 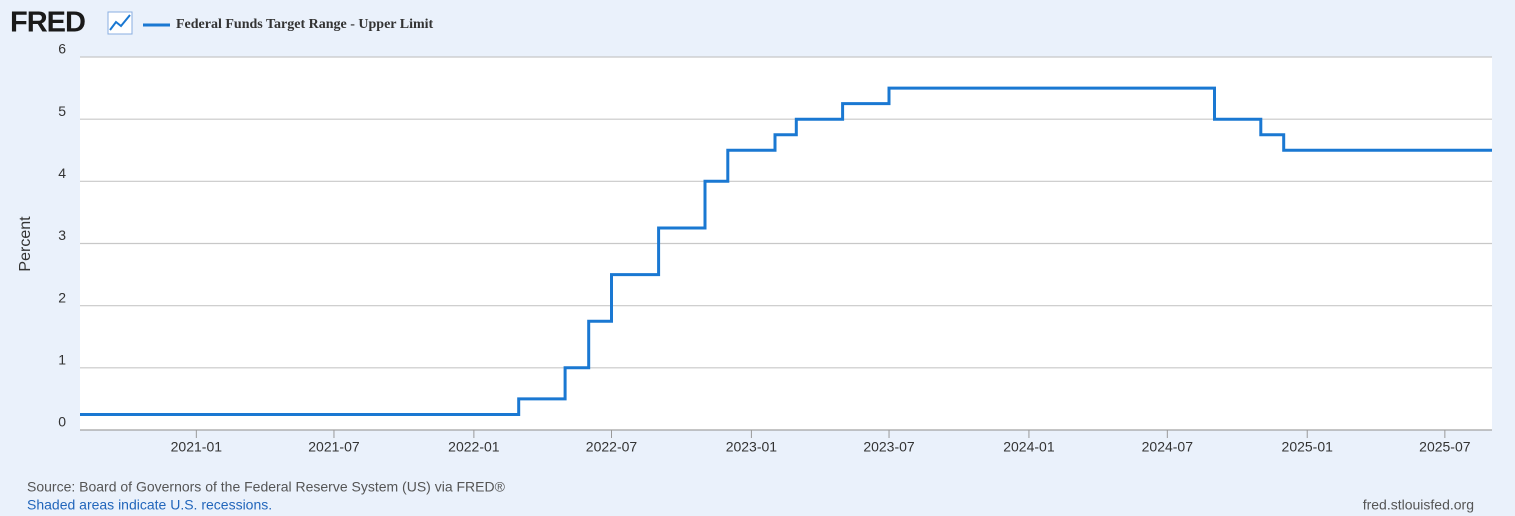 What do you see at coordinates (25, 244) in the screenshot?
I see `y-axis-label: Percent` at bounding box center [25, 244].